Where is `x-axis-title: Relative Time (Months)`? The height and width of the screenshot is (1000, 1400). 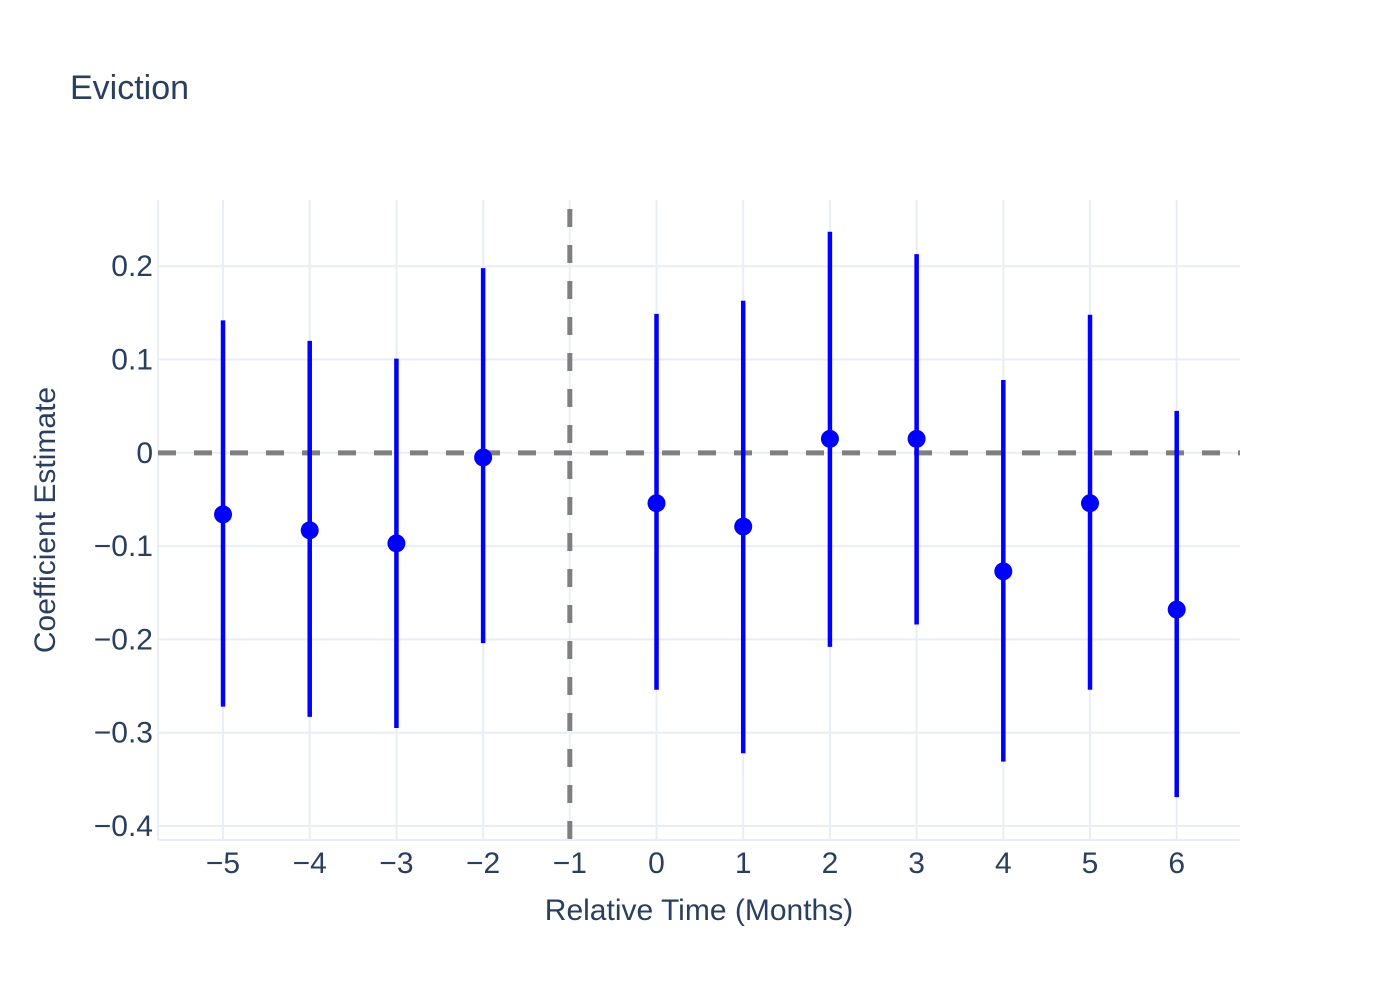
x-axis-title: Relative Time (Months) is located at coordinates (699, 910).